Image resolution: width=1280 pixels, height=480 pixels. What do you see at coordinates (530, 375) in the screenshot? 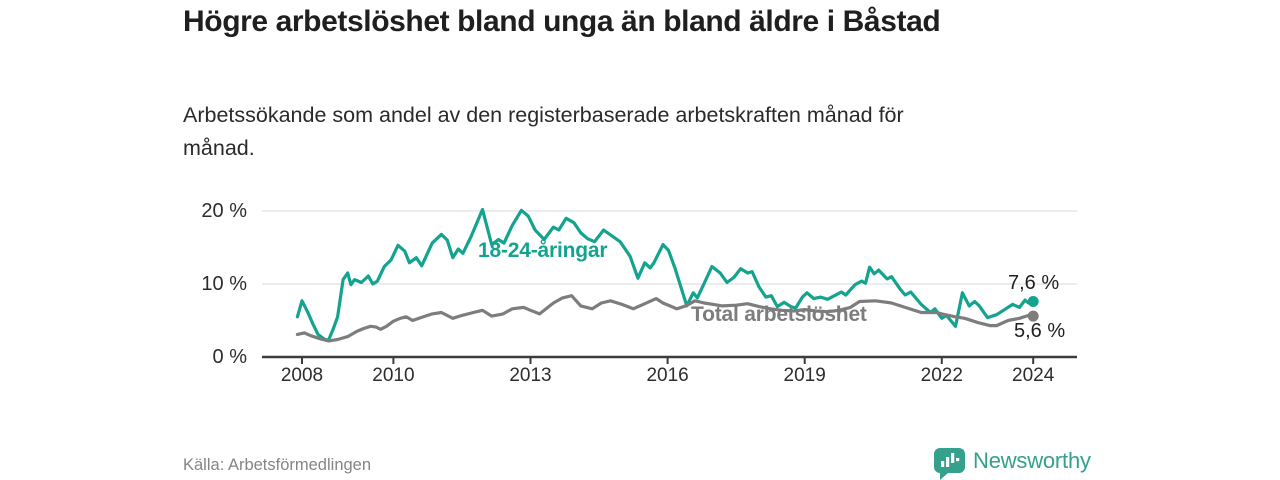
I see `x-tick-label-2013: 2013` at bounding box center [530, 375].